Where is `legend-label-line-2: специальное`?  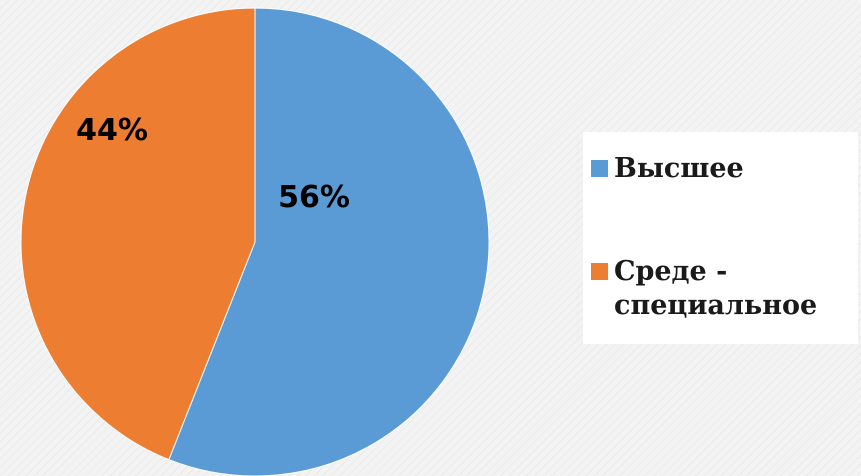
legend-label-line-2: специальное is located at coordinates (716, 305).